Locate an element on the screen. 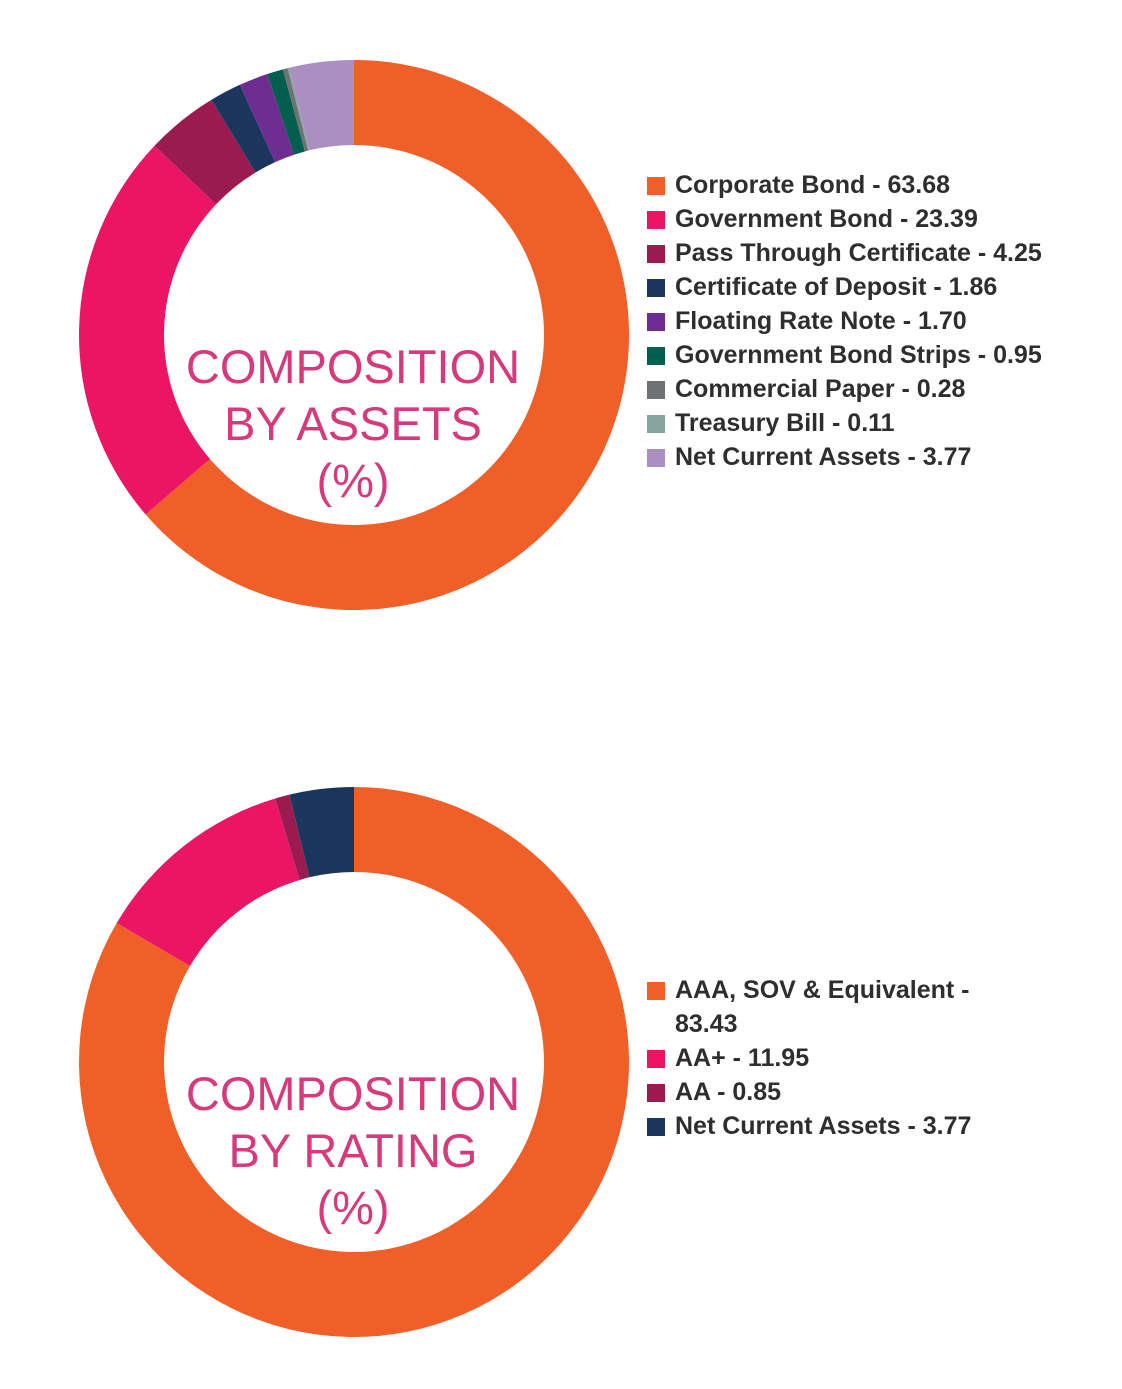 The width and height of the screenshot is (1122, 1389). legend-item-aa-plus: AA+ - 11.95 is located at coordinates (877, 1058).